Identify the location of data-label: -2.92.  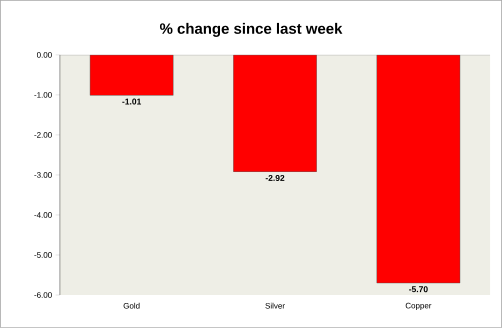
(275, 178).